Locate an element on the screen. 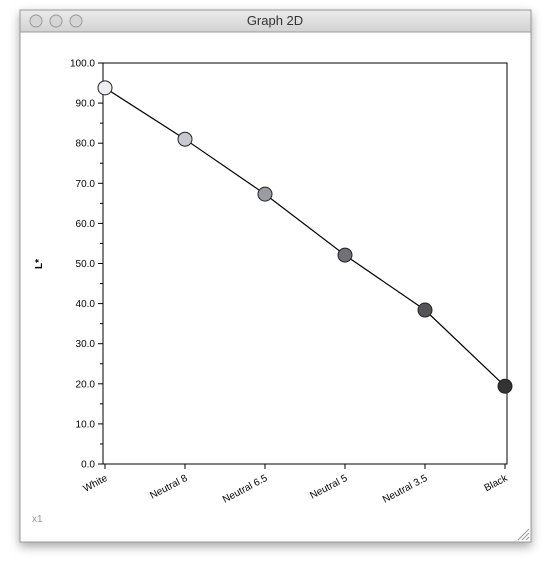 The height and width of the screenshot is (577, 551). corner-label: x1 is located at coordinates (37, 519).